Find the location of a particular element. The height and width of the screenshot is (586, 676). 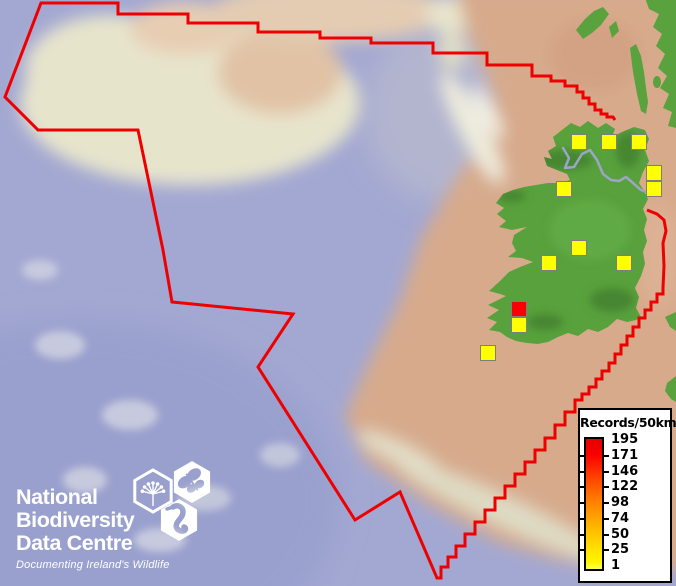

legend-scale-value: 25 is located at coordinates (620, 550).